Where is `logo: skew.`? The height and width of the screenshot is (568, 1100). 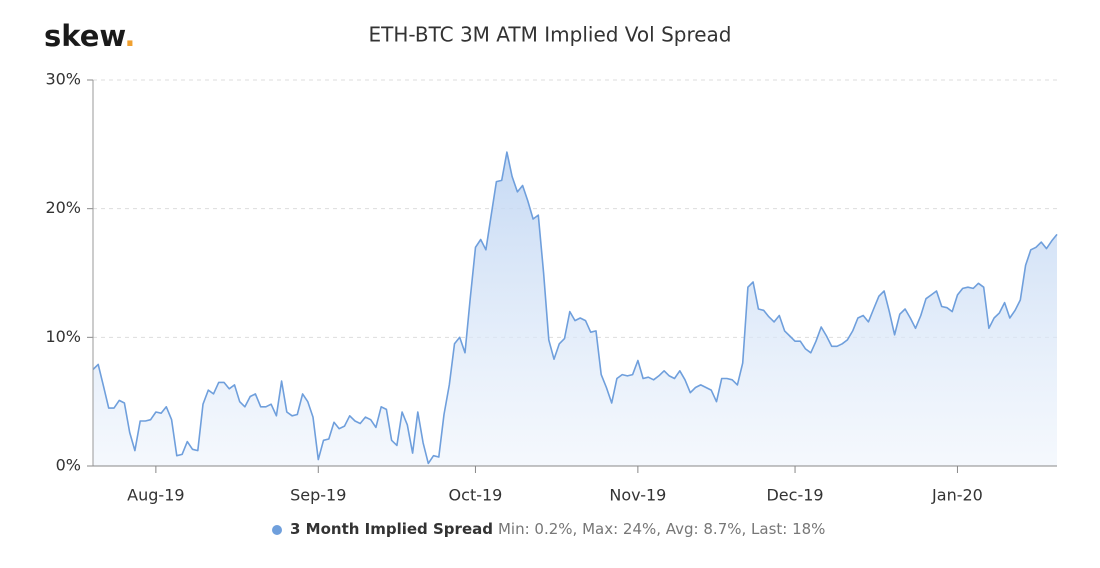 logo: skew. is located at coordinates (89, 36).